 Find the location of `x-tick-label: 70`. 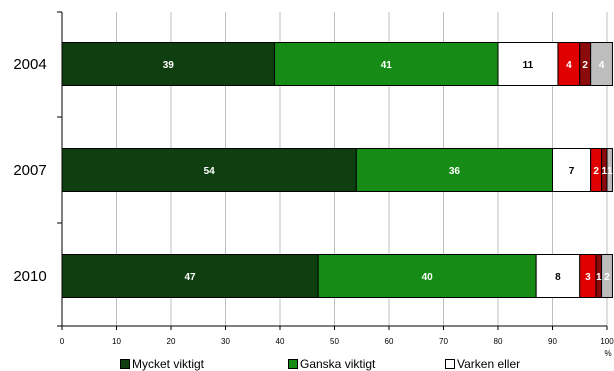

x-tick-label: 70 is located at coordinates (443, 341).